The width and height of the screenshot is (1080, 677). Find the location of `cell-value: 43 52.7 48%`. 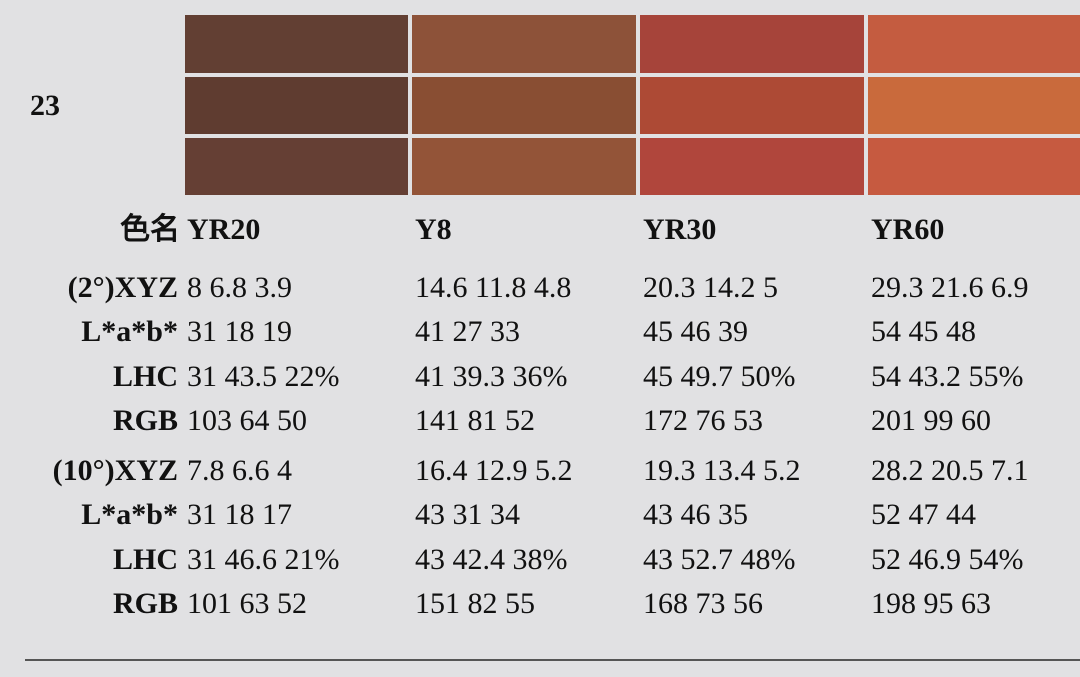

cell-value: 43 52.7 48% is located at coordinates (719, 559).